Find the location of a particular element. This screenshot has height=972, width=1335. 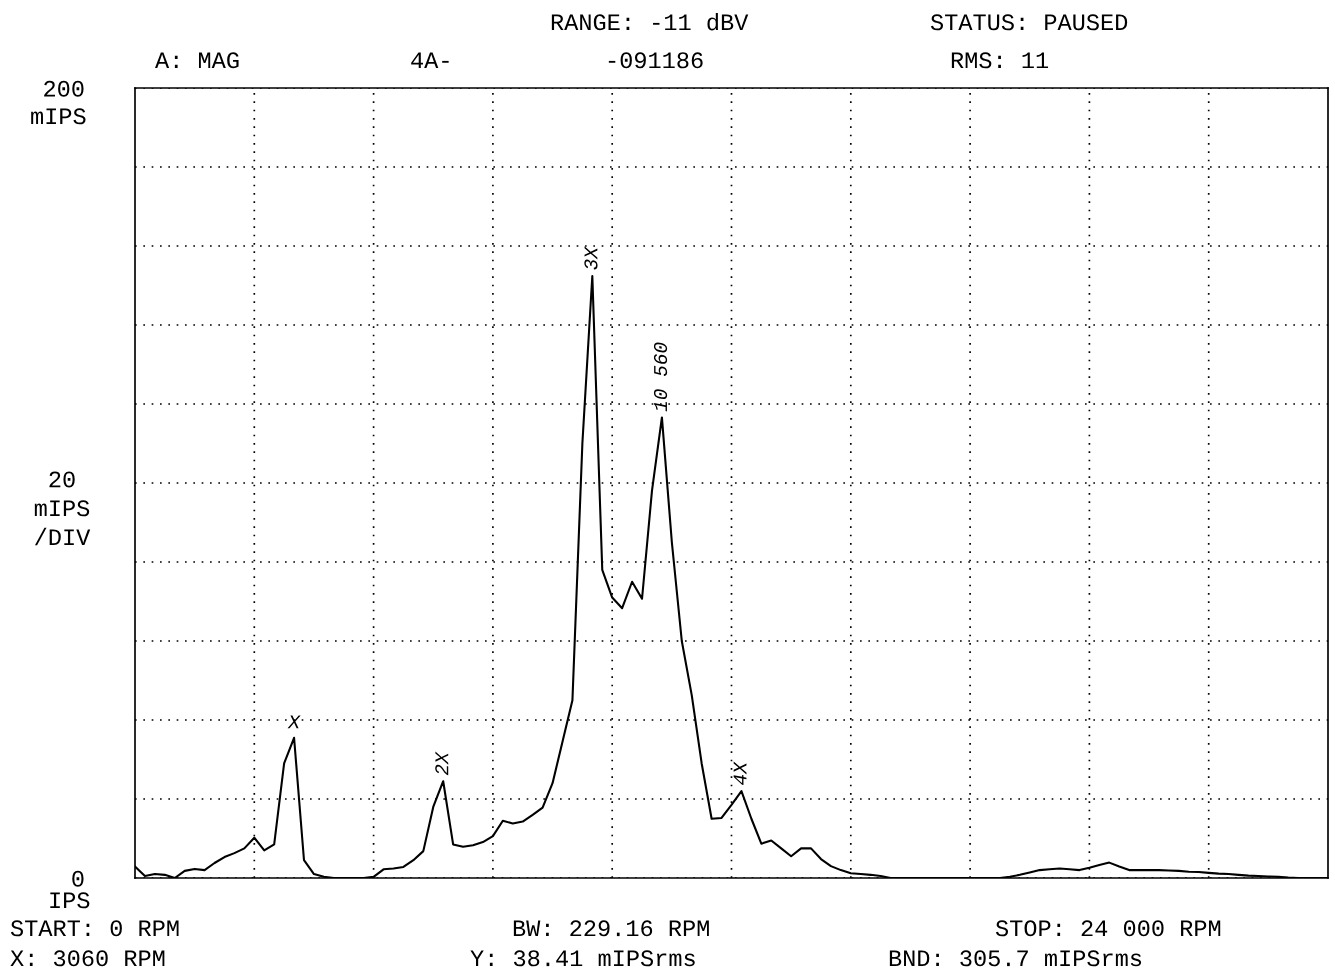

text: A: MAG is located at coordinates (197, 60).